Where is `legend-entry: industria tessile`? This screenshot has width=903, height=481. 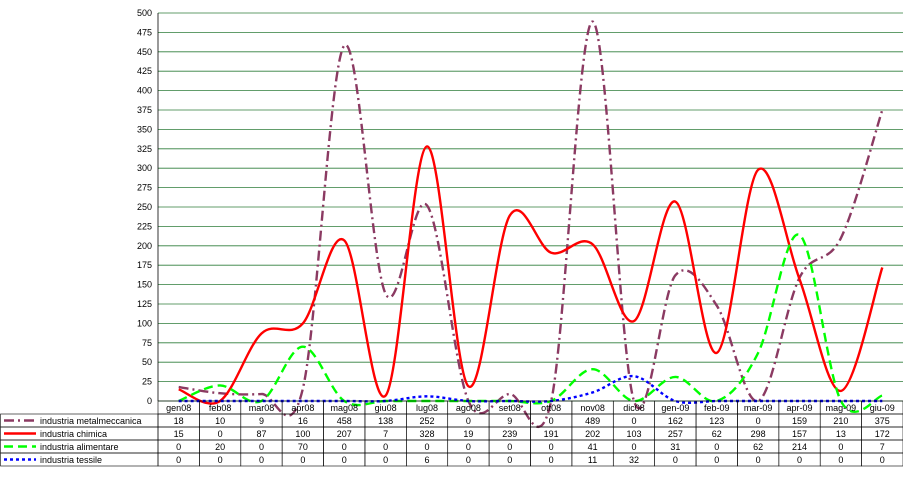 legend-entry: industria tessile is located at coordinates (71, 460).